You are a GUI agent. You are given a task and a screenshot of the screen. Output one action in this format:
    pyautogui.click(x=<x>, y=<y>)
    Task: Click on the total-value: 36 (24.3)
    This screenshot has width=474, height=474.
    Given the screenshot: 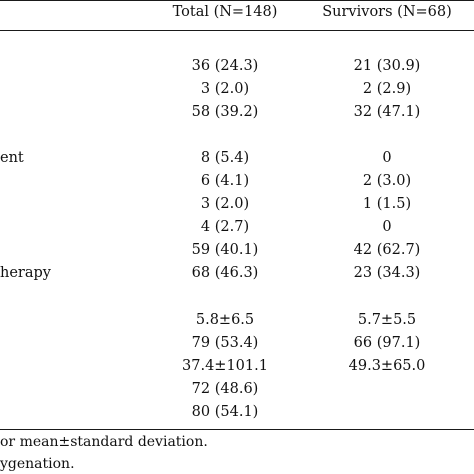 What is the action you would take?
    pyautogui.click(x=225, y=66)
    